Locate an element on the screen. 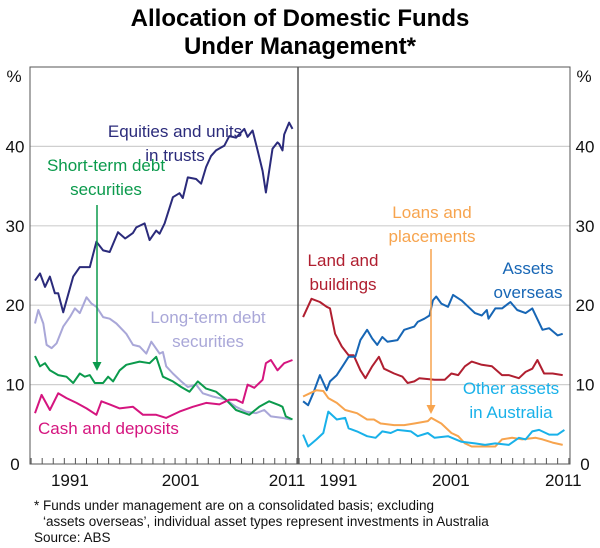 Image resolution: width=600 pixels, height=548 pixels. series-line-long-term-debt-securities is located at coordinates (162, 358).